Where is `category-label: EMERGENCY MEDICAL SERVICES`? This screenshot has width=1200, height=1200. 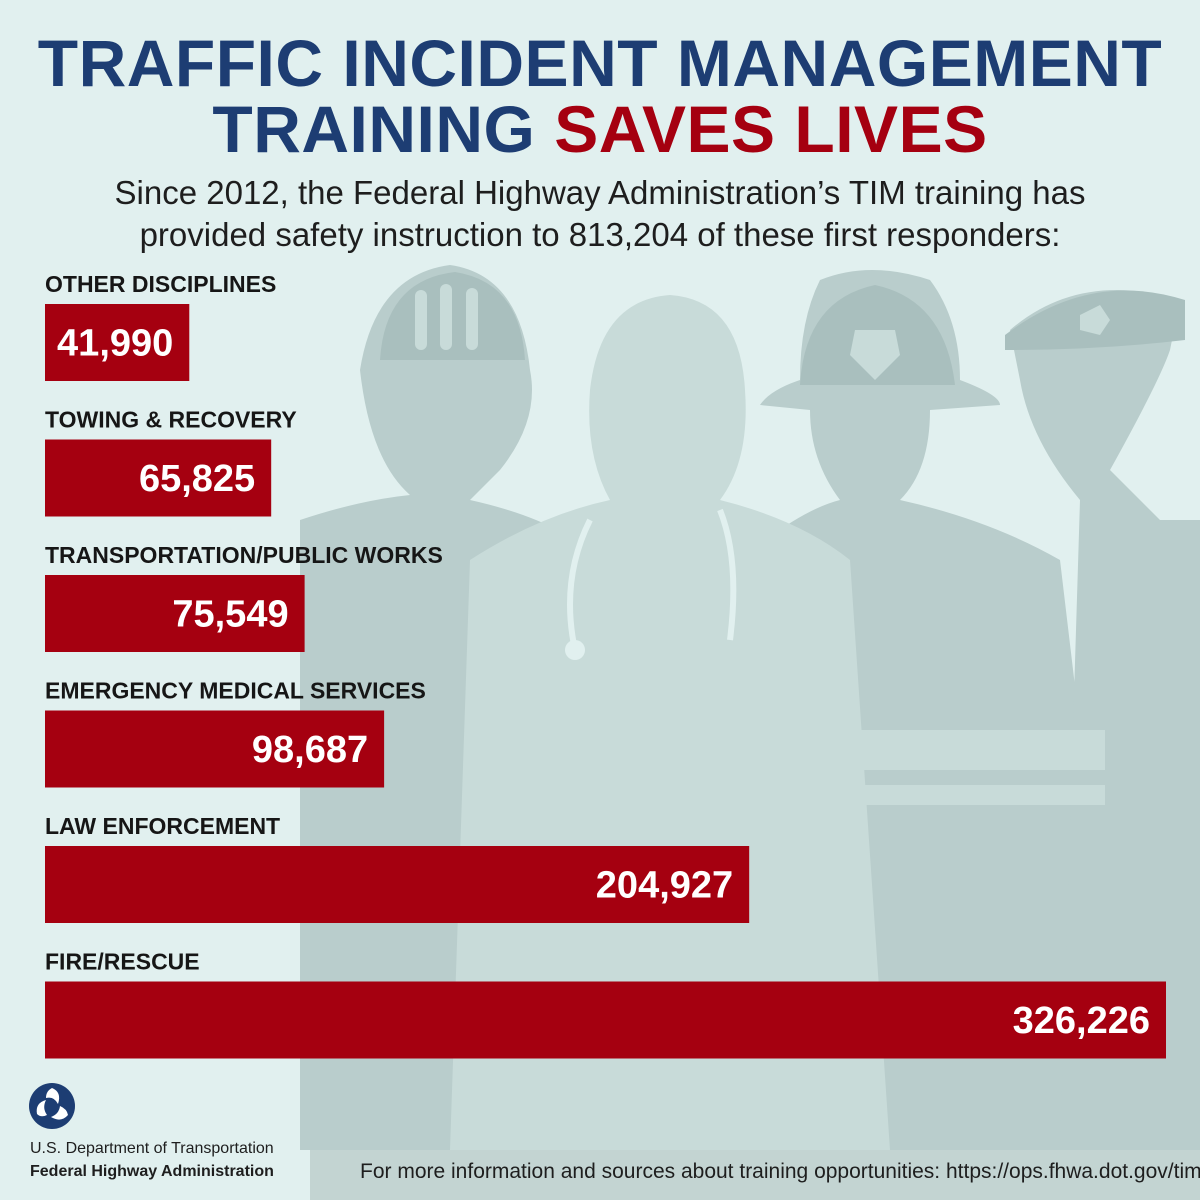
category-label: EMERGENCY MEDICAL SERVICES is located at coordinates (235, 691).